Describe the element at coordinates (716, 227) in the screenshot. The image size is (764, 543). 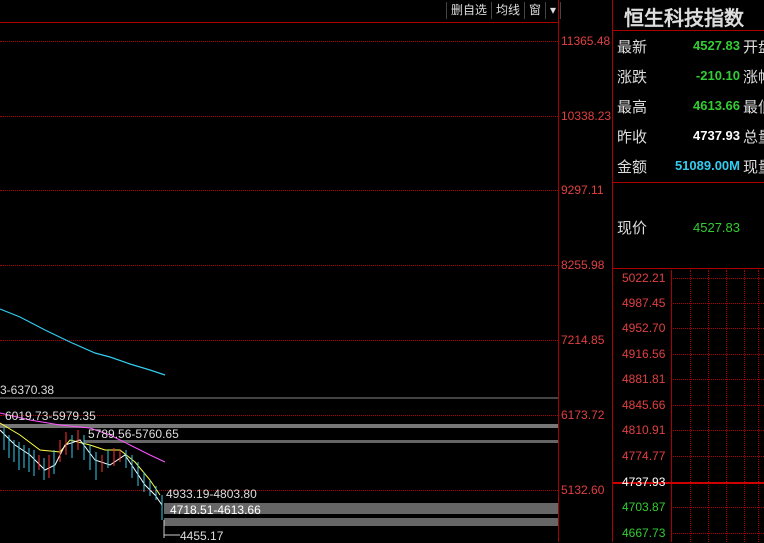
I see `current-price-value: 4527.83` at that location.